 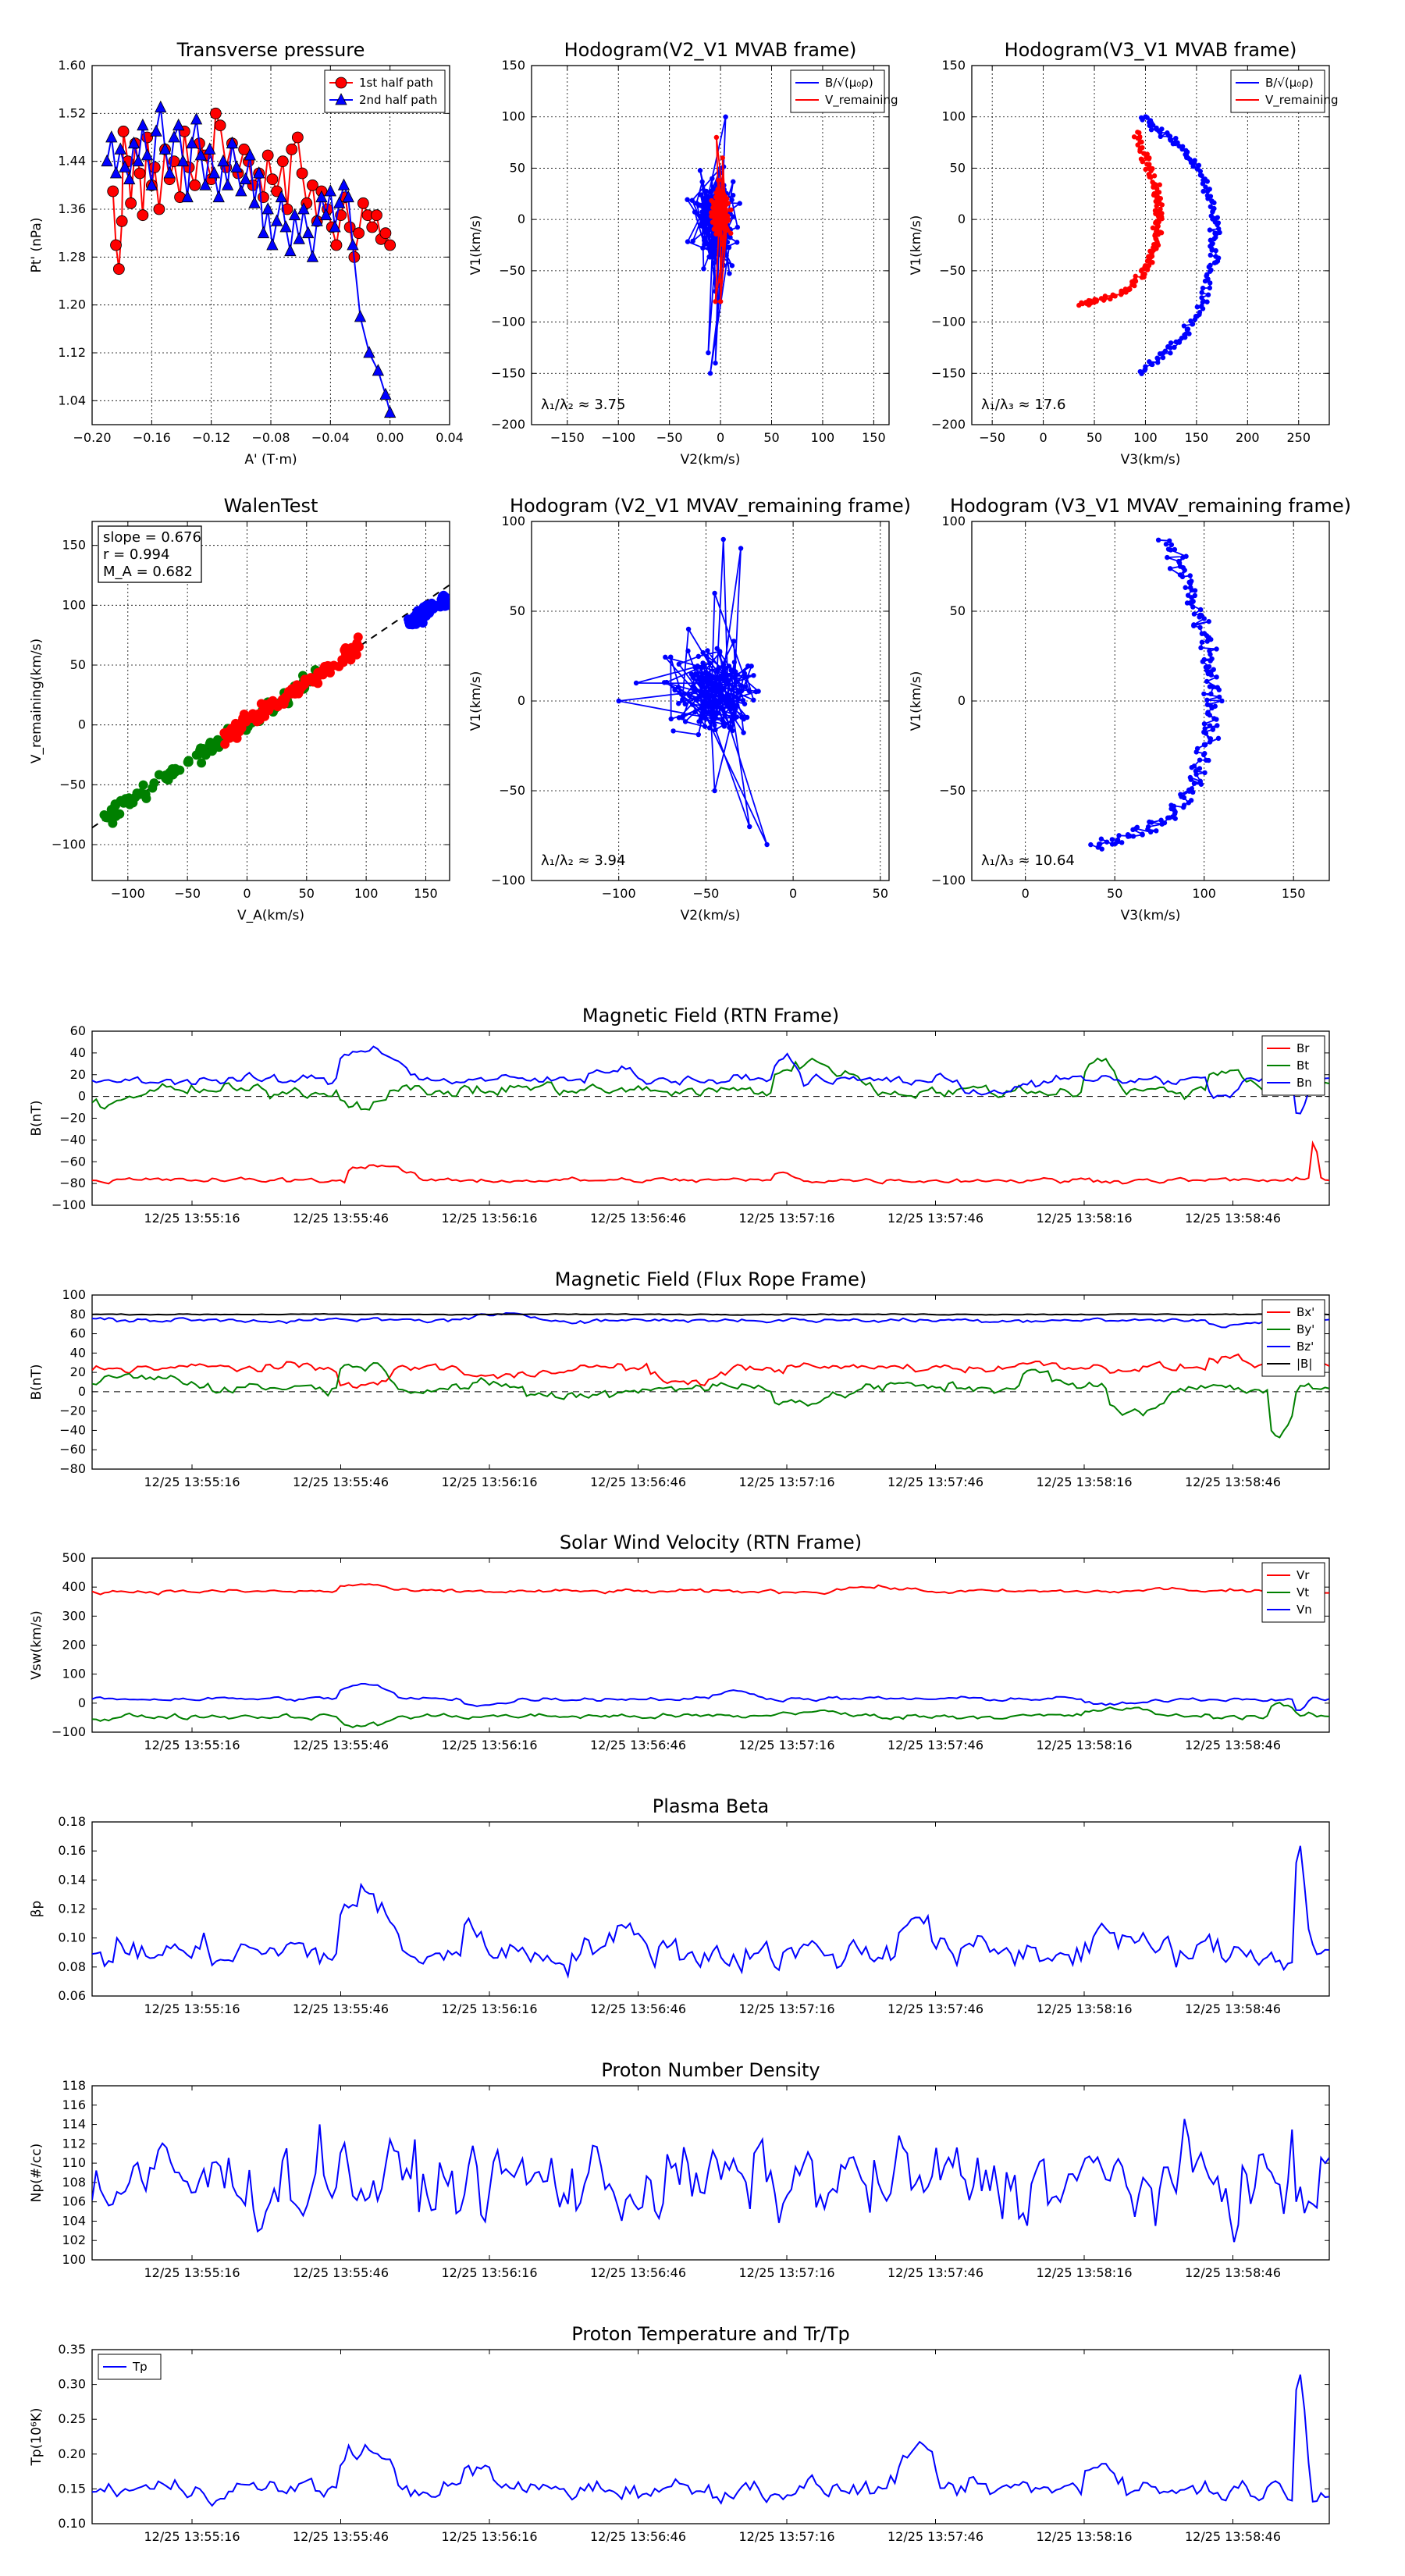 I want to click on x-tick-label: 12/25 13:58:16, so click(x=1084, y=1482).